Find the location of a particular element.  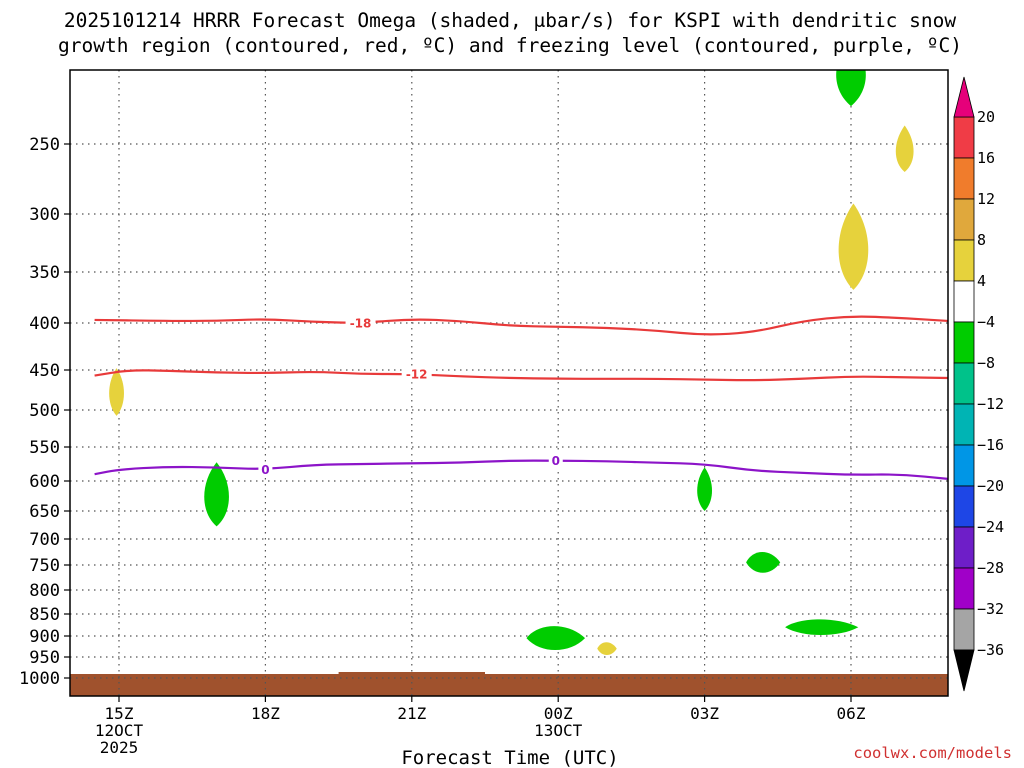

y-tick-label-550: 550 is located at coordinates (44, 448).